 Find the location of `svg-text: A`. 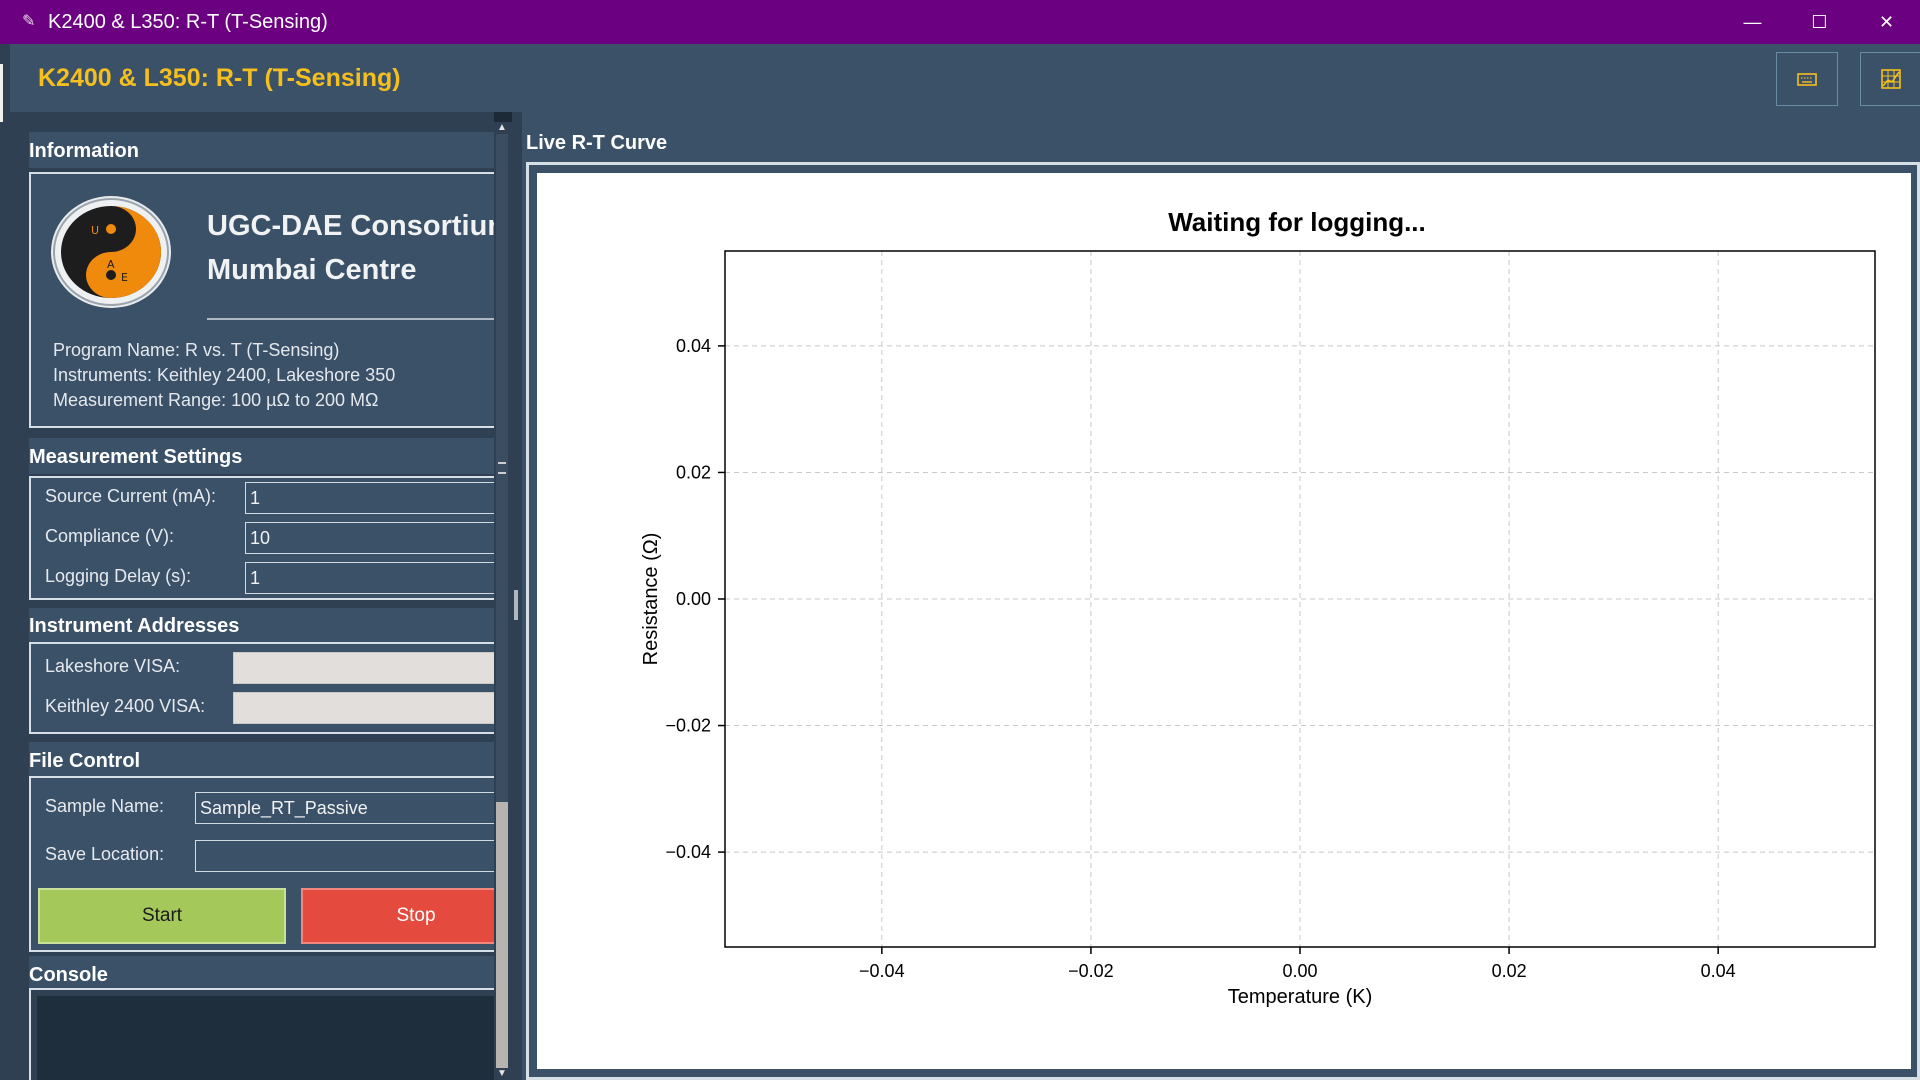

svg-text: A is located at coordinates (111, 264).